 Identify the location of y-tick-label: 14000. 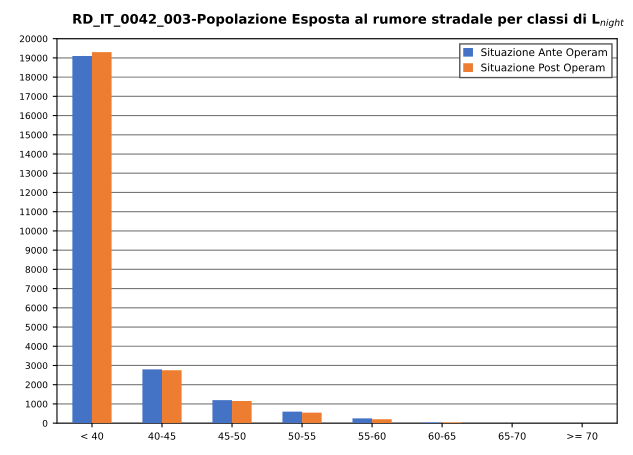
(34, 154).